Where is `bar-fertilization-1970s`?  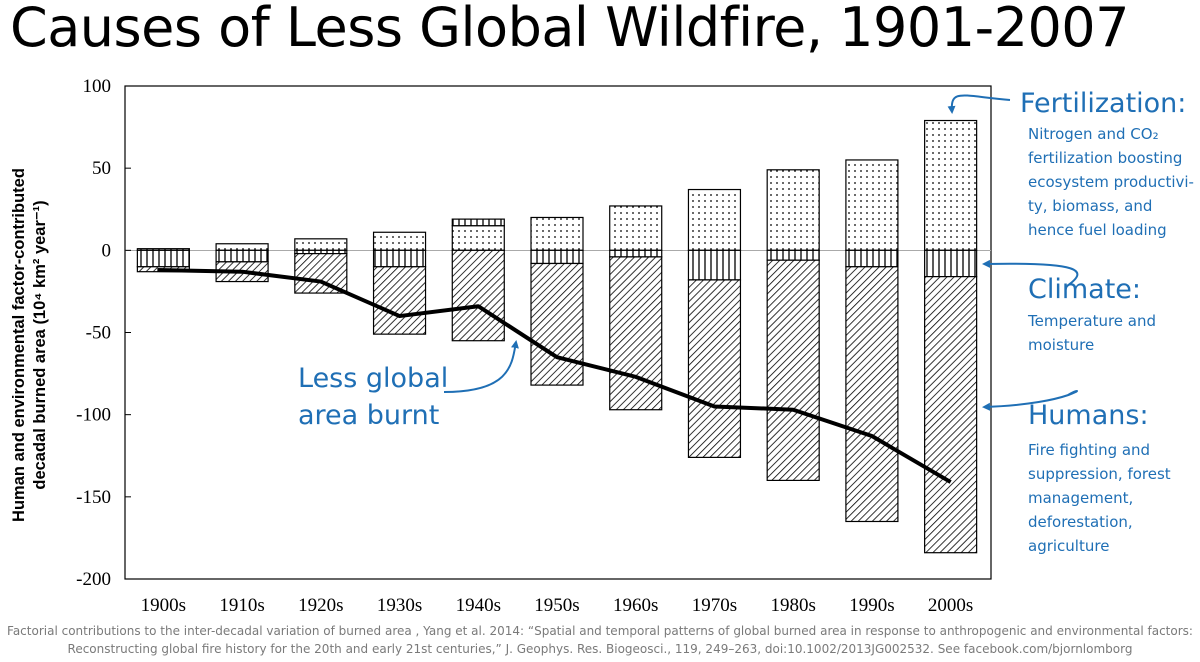 bar-fertilization-1970s is located at coordinates (714, 219).